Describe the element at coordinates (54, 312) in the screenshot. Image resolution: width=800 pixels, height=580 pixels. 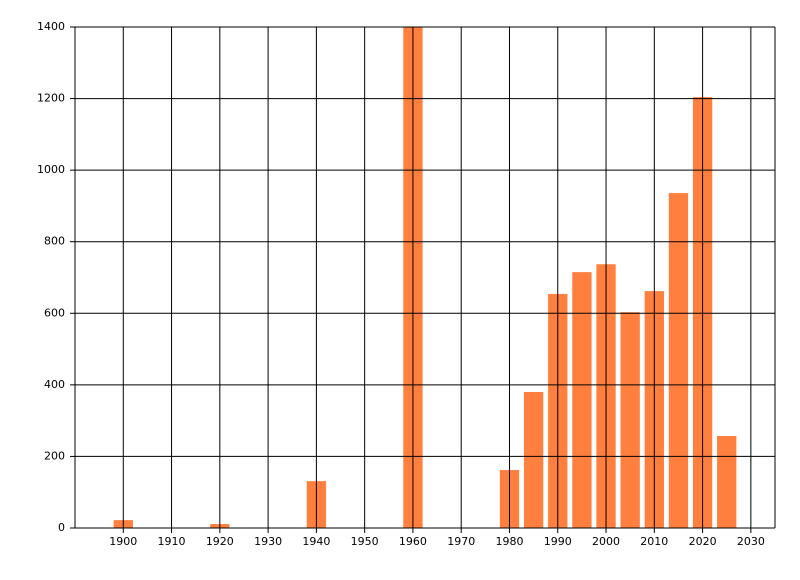
I see `y-tick-label: 600` at that location.